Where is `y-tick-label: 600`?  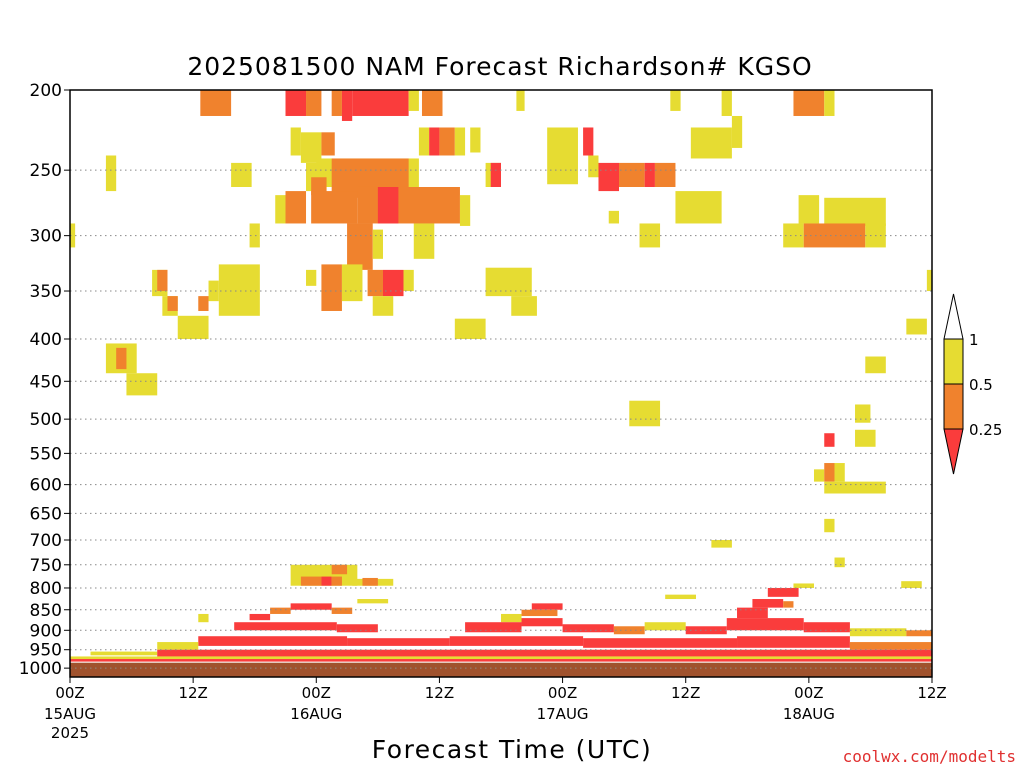
y-tick-label: 600 is located at coordinates (46, 486).